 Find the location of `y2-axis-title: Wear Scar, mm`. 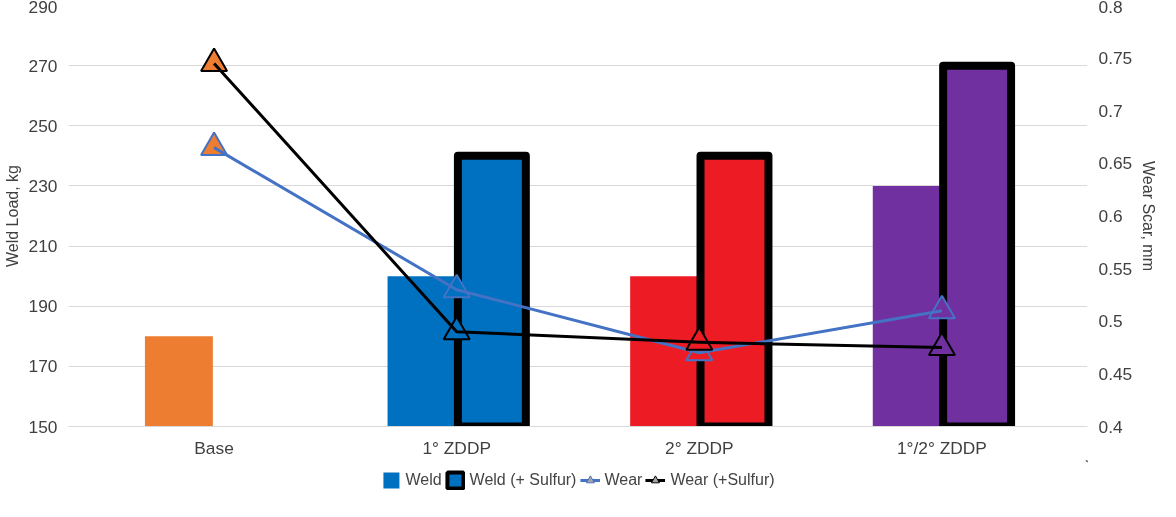

y2-axis-title: Wear Scar, mm is located at coordinates (1149, 216).